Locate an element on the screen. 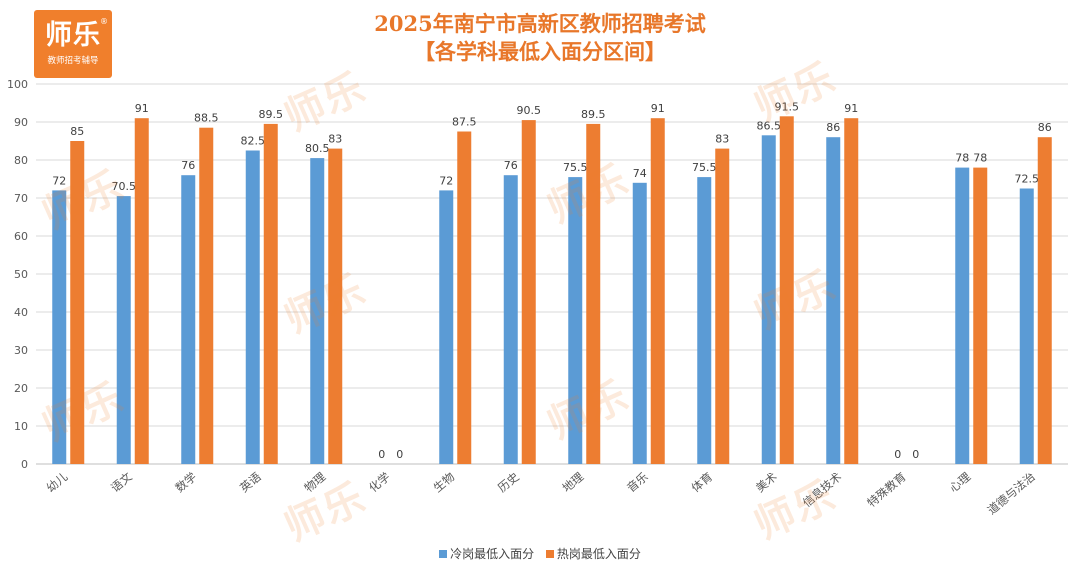  x-tick-label: 信息技术 is located at coordinates (822, 489).